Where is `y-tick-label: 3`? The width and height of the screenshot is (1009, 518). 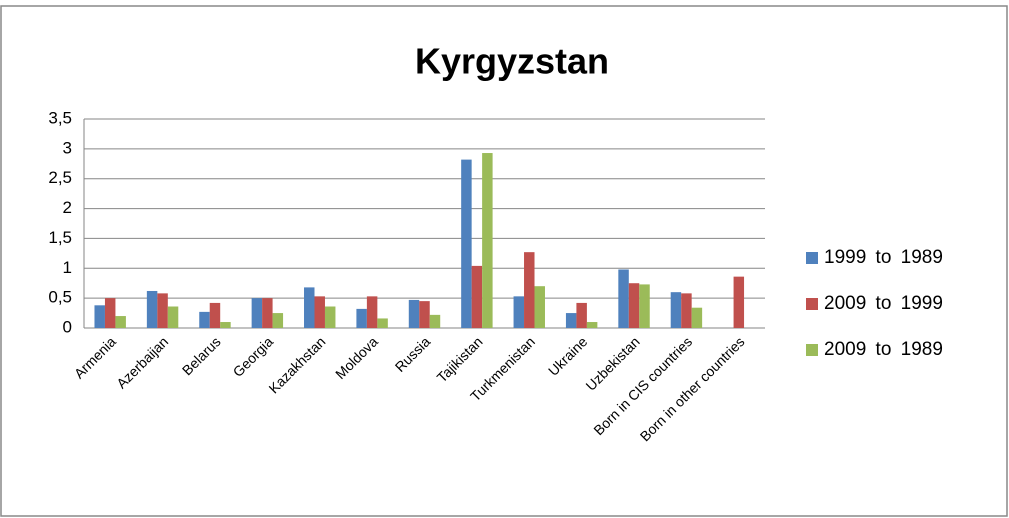
y-tick-label: 3 is located at coordinates (67, 147).